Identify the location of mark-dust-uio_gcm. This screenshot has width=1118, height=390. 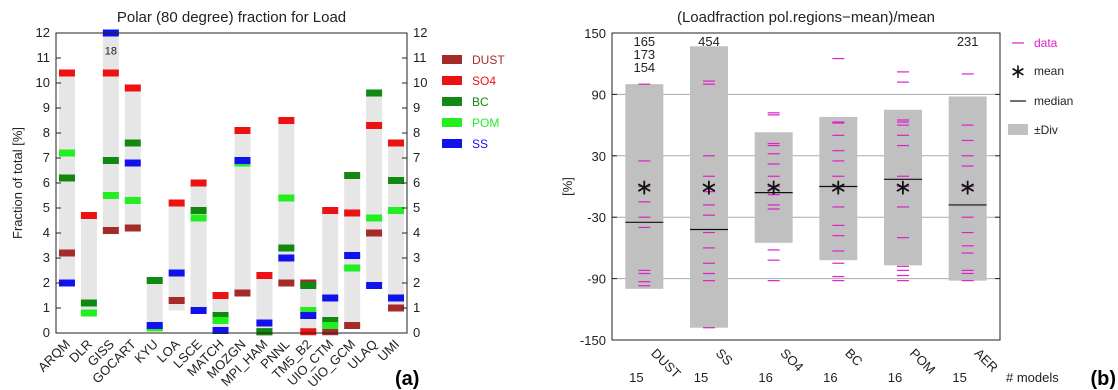
(352, 325).